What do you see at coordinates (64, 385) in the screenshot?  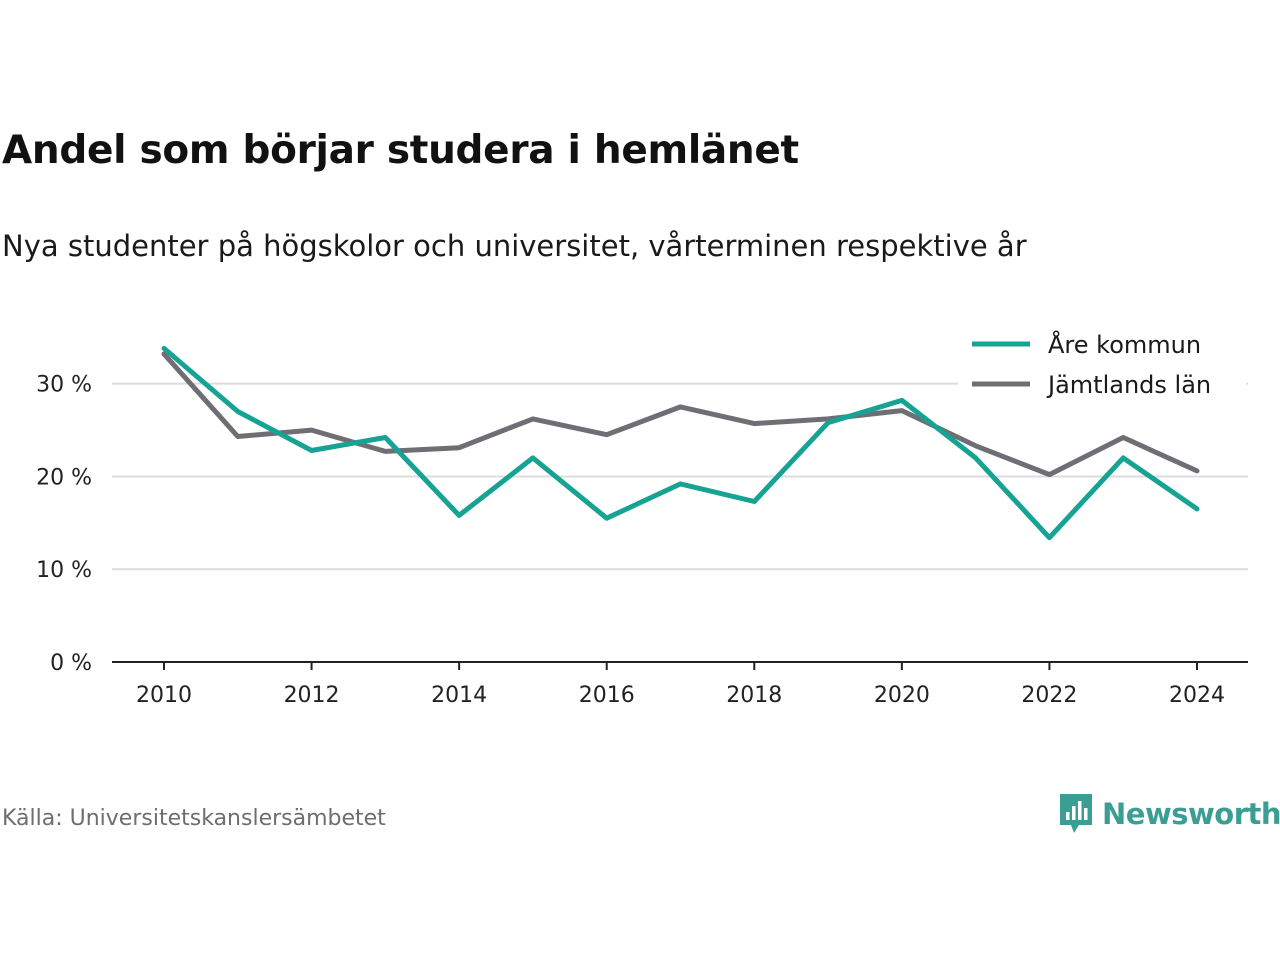 I see `y-tick-label: 30 %` at bounding box center [64, 385].